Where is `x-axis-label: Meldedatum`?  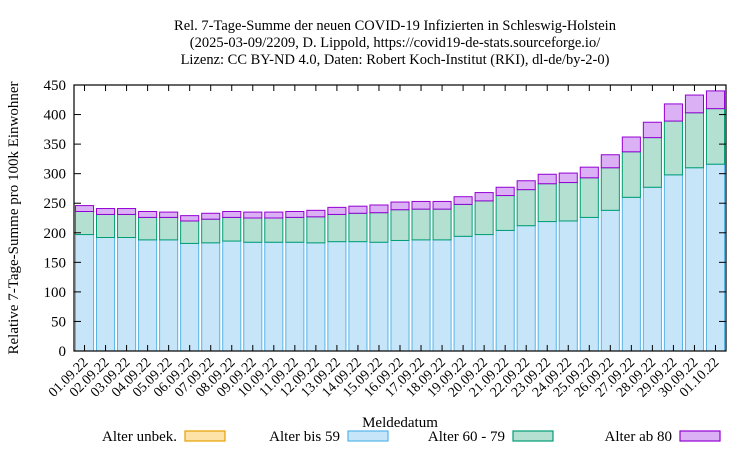 x-axis-label: Meldedatum is located at coordinates (400, 423).